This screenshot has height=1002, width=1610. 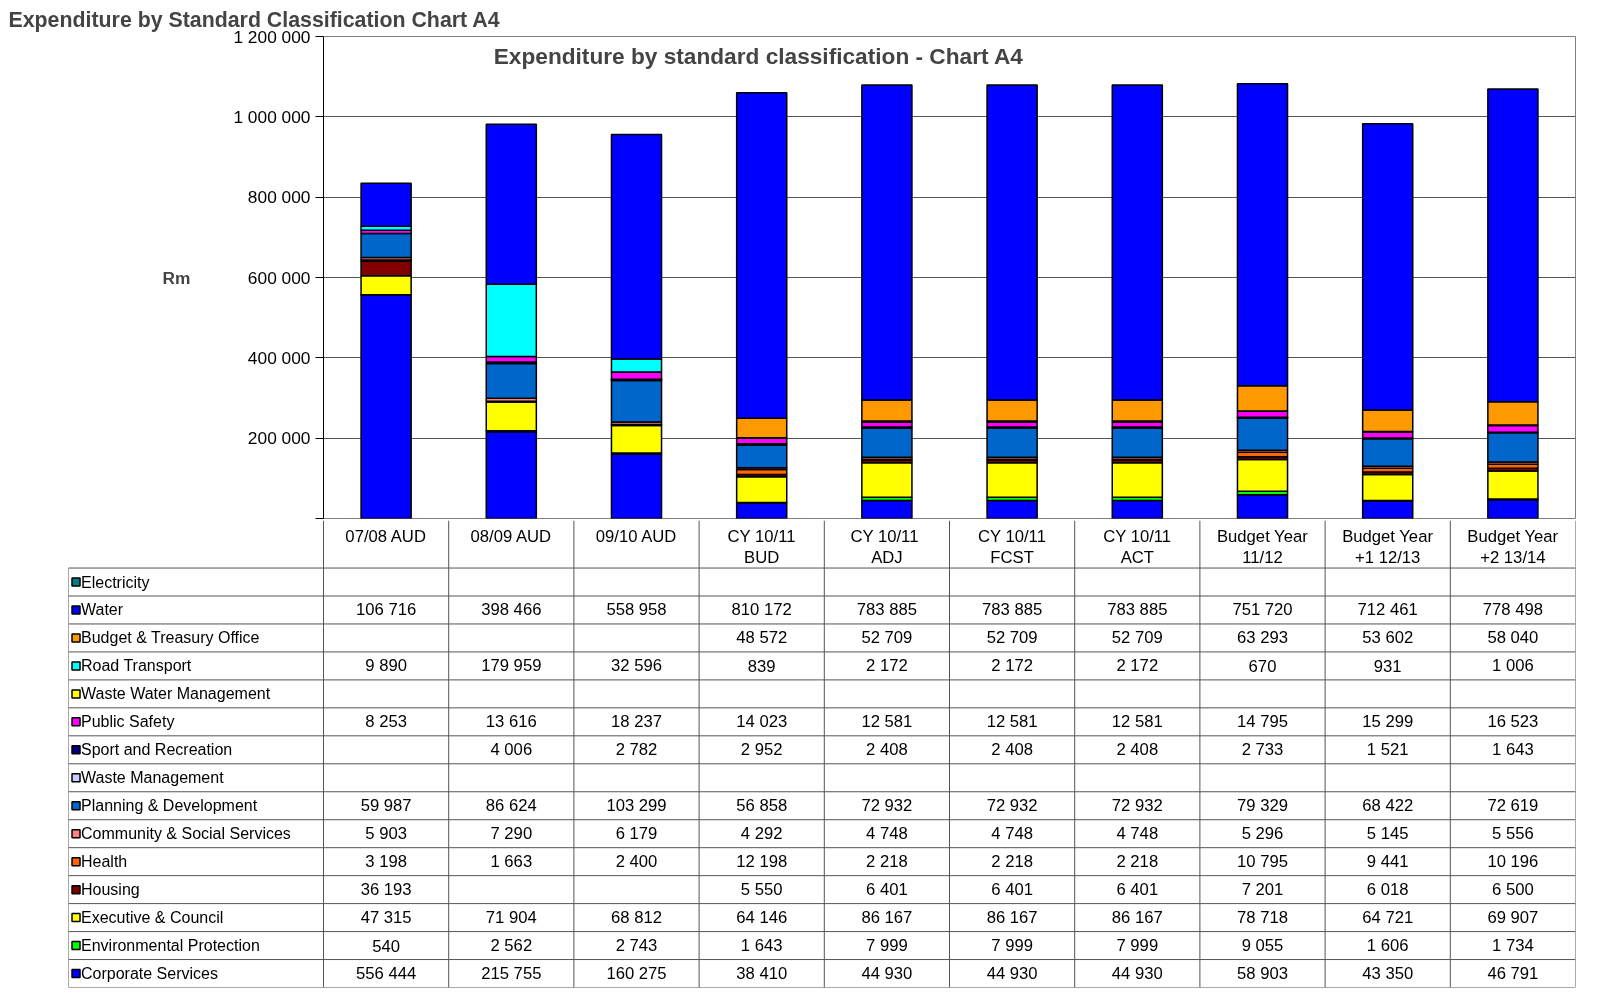 I want to click on data-label: 931, so click(x=1387, y=666).